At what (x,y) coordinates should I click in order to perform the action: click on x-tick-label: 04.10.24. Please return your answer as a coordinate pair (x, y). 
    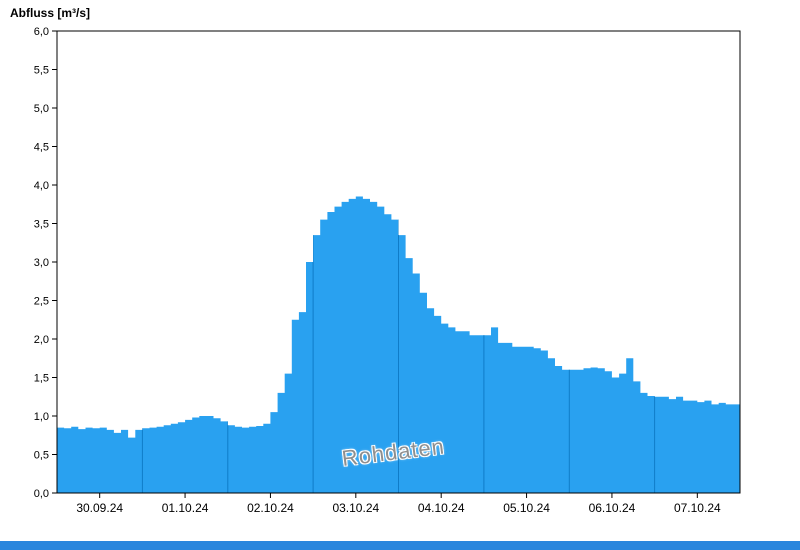
    Looking at the image, I should click on (441, 508).